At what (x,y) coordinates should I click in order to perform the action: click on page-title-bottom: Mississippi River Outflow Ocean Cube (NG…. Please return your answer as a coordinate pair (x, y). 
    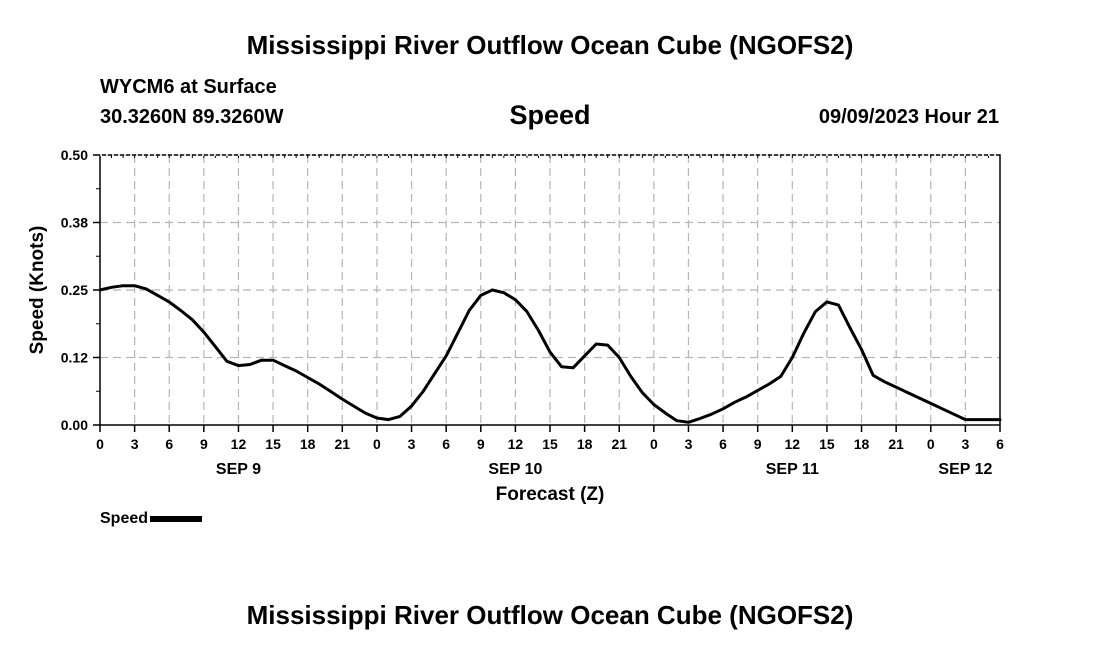
    Looking at the image, I should click on (550, 615).